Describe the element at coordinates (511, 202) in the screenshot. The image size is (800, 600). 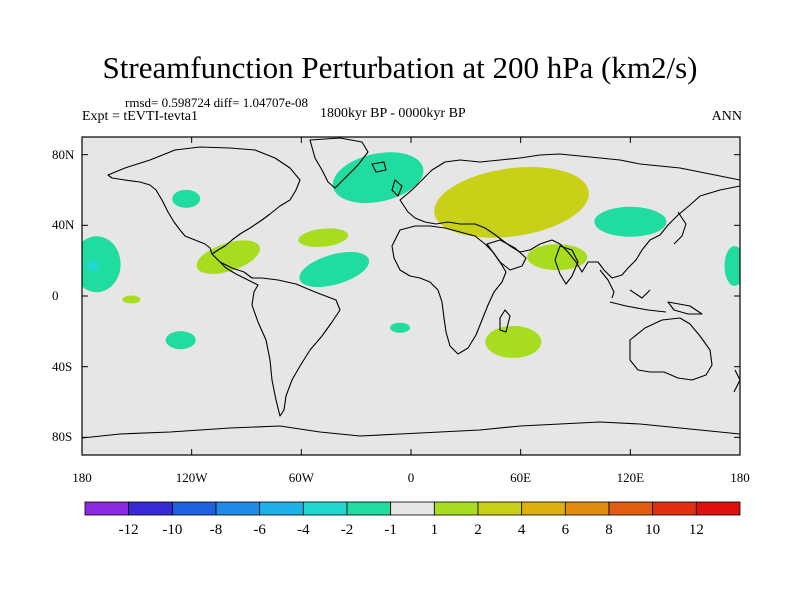
I see `anomaly-eurasia-pos` at that location.